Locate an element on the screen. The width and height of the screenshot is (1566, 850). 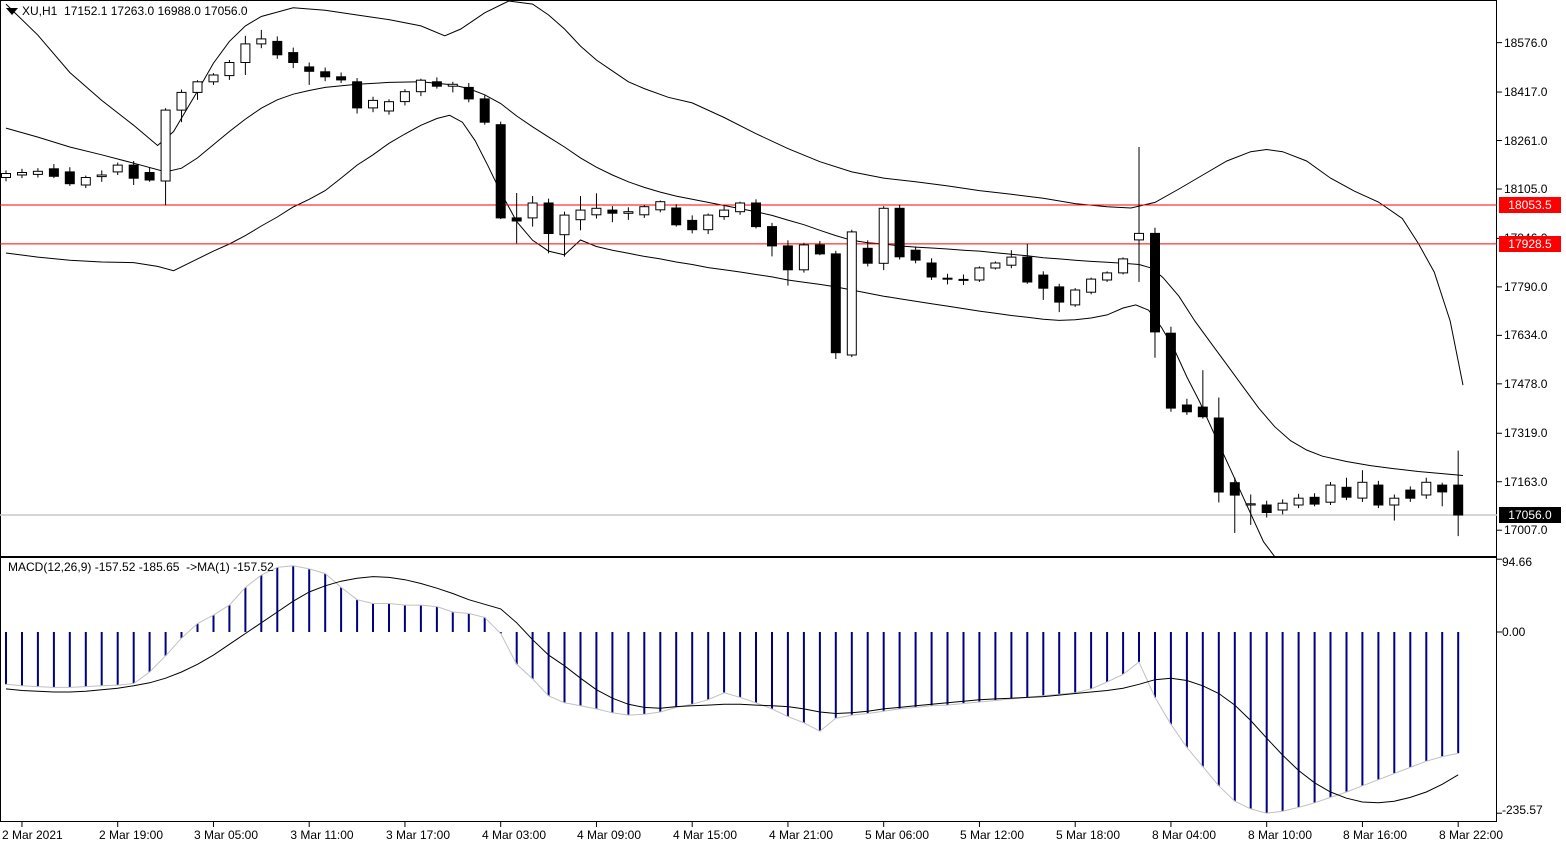
time-axis-label: 3 Mar 05:00 is located at coordinates (226, 835).